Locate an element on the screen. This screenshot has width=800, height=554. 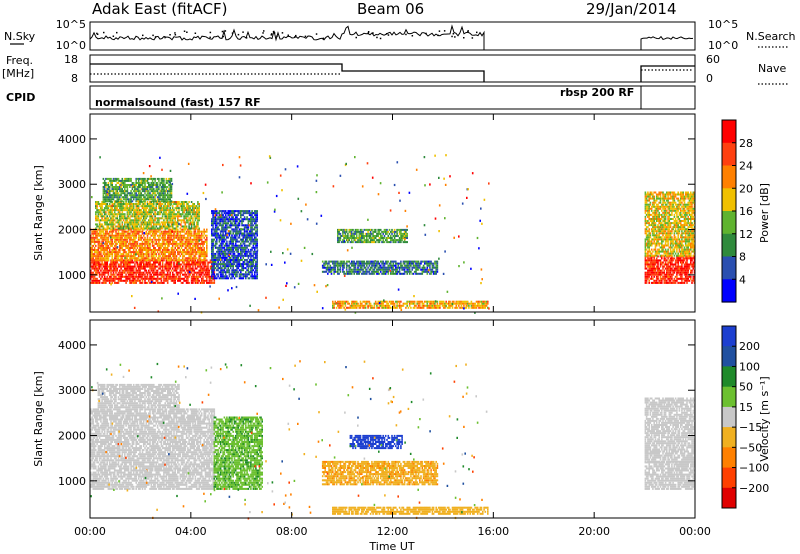
cpid-program-1: normalsound (fast) 157 RF is located at coordinates (178, 102).